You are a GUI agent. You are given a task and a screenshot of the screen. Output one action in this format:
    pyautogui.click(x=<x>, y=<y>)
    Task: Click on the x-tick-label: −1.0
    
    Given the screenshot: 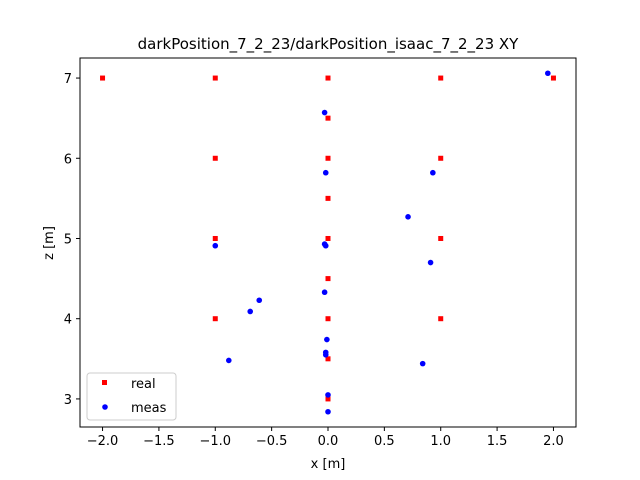 What is the action you would take?
    pyautogui.click(x=215, y=441)
    